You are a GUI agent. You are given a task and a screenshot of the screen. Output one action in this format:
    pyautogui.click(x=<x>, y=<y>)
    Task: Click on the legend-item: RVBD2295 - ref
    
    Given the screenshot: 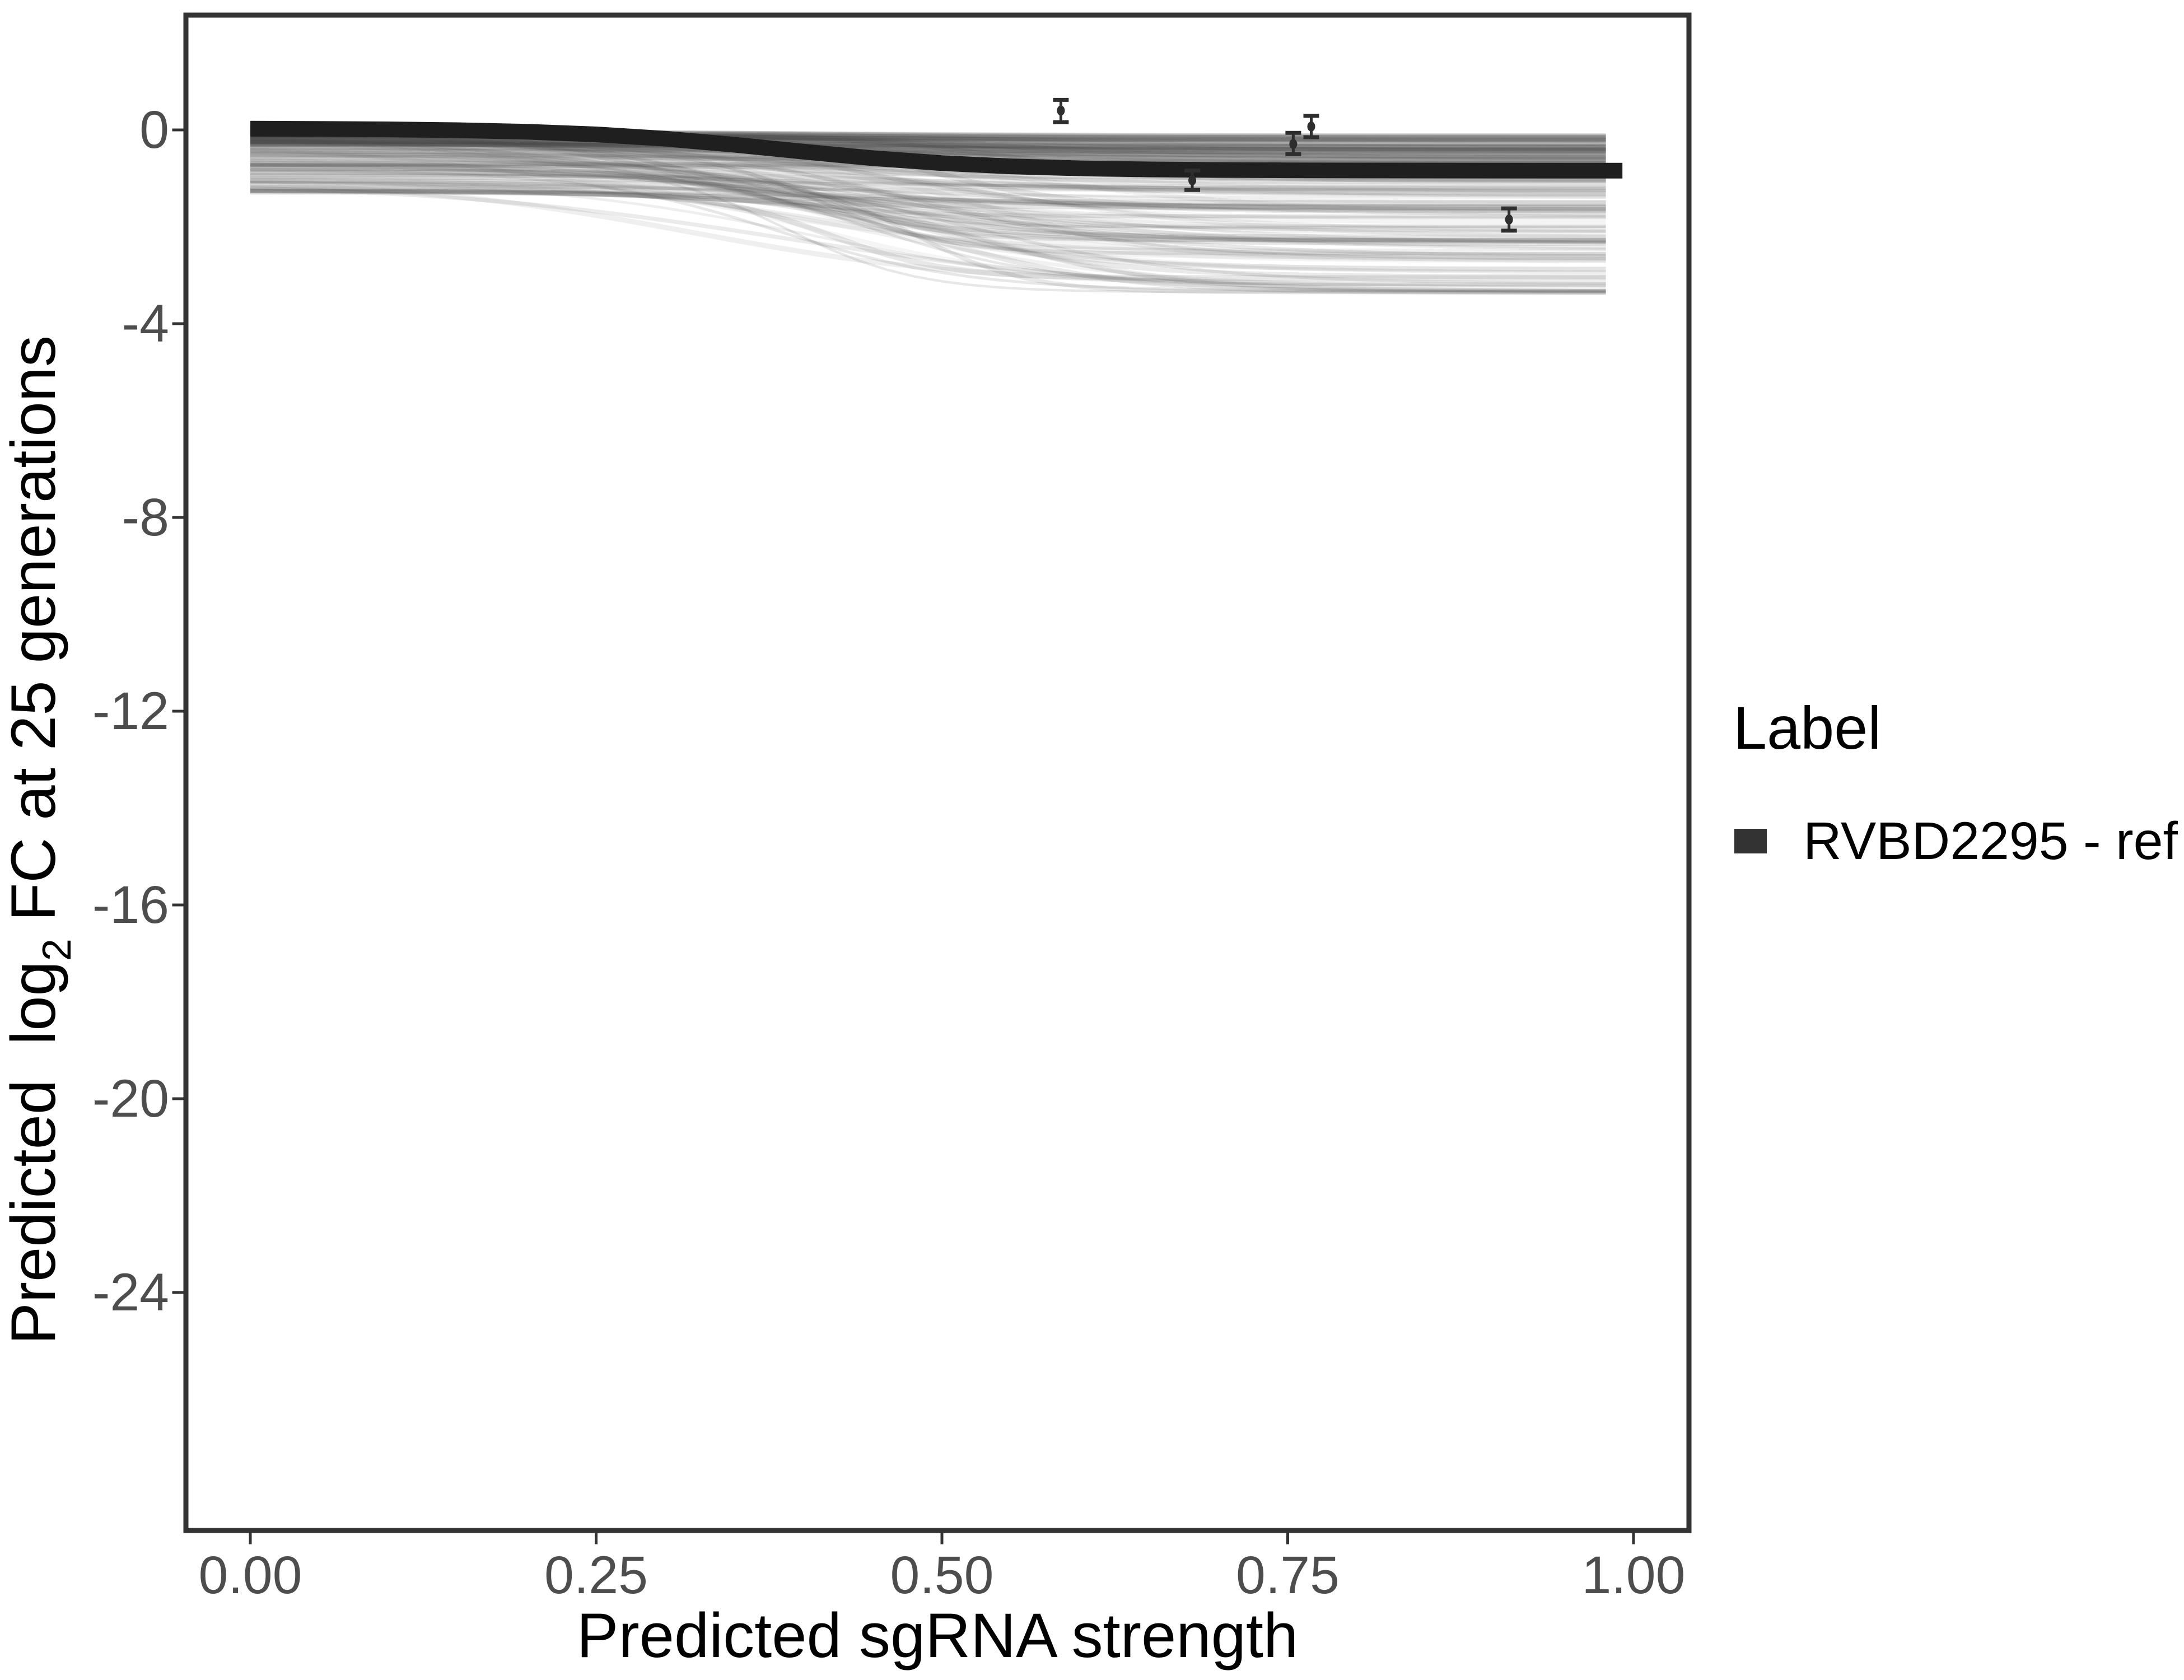 What is the action you would take?
    pyautogui.click(x=1957, y=843)
    